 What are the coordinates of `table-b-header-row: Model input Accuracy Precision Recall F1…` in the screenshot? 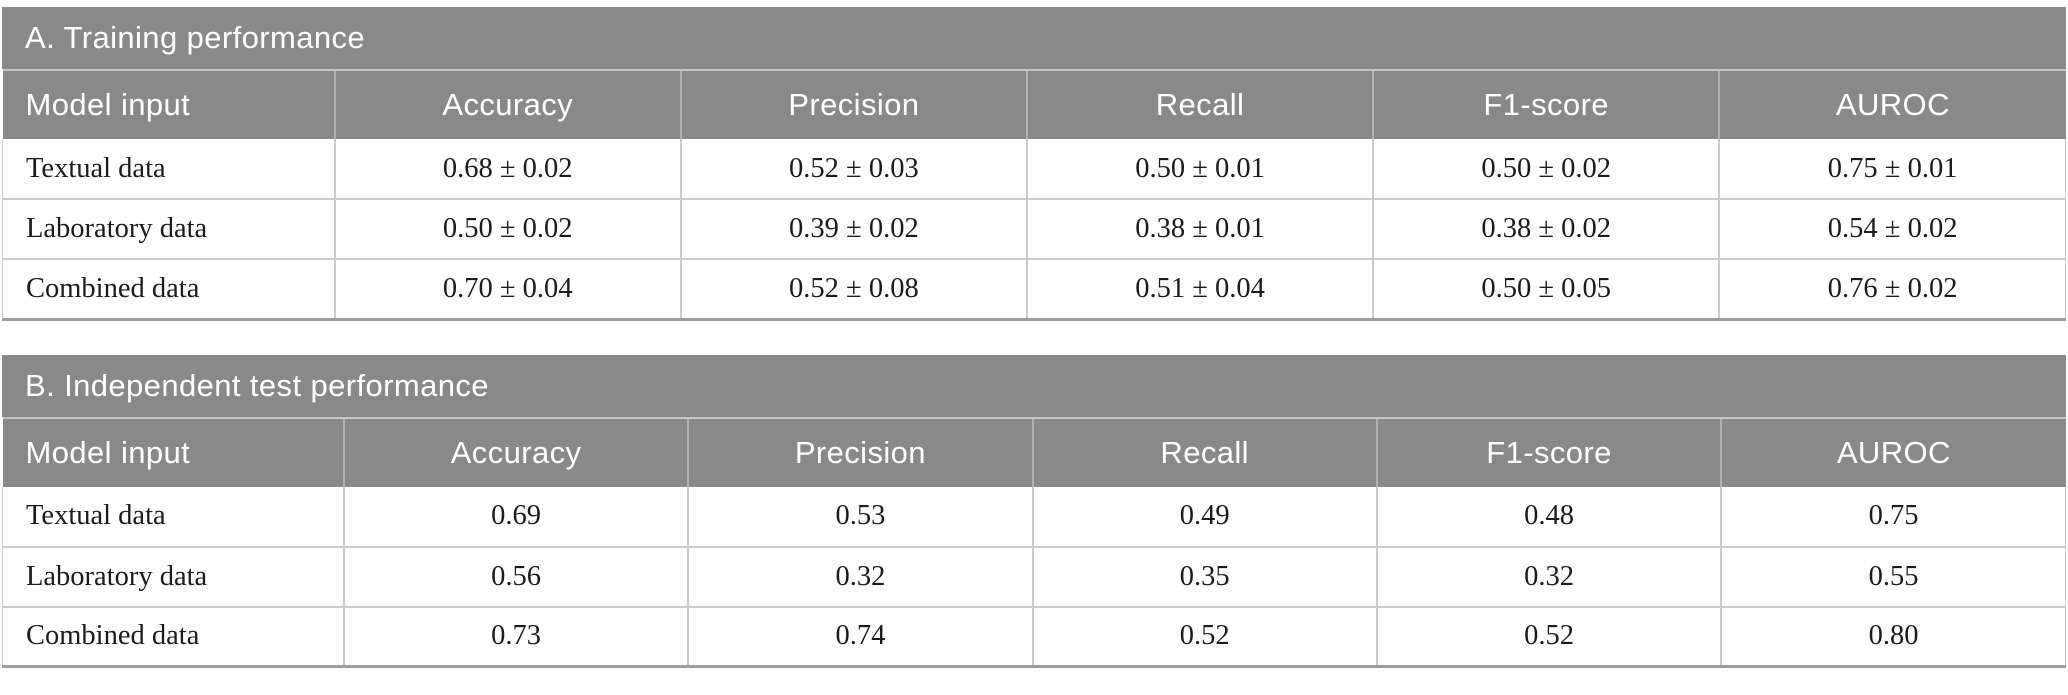 It's located at (1034, 451).